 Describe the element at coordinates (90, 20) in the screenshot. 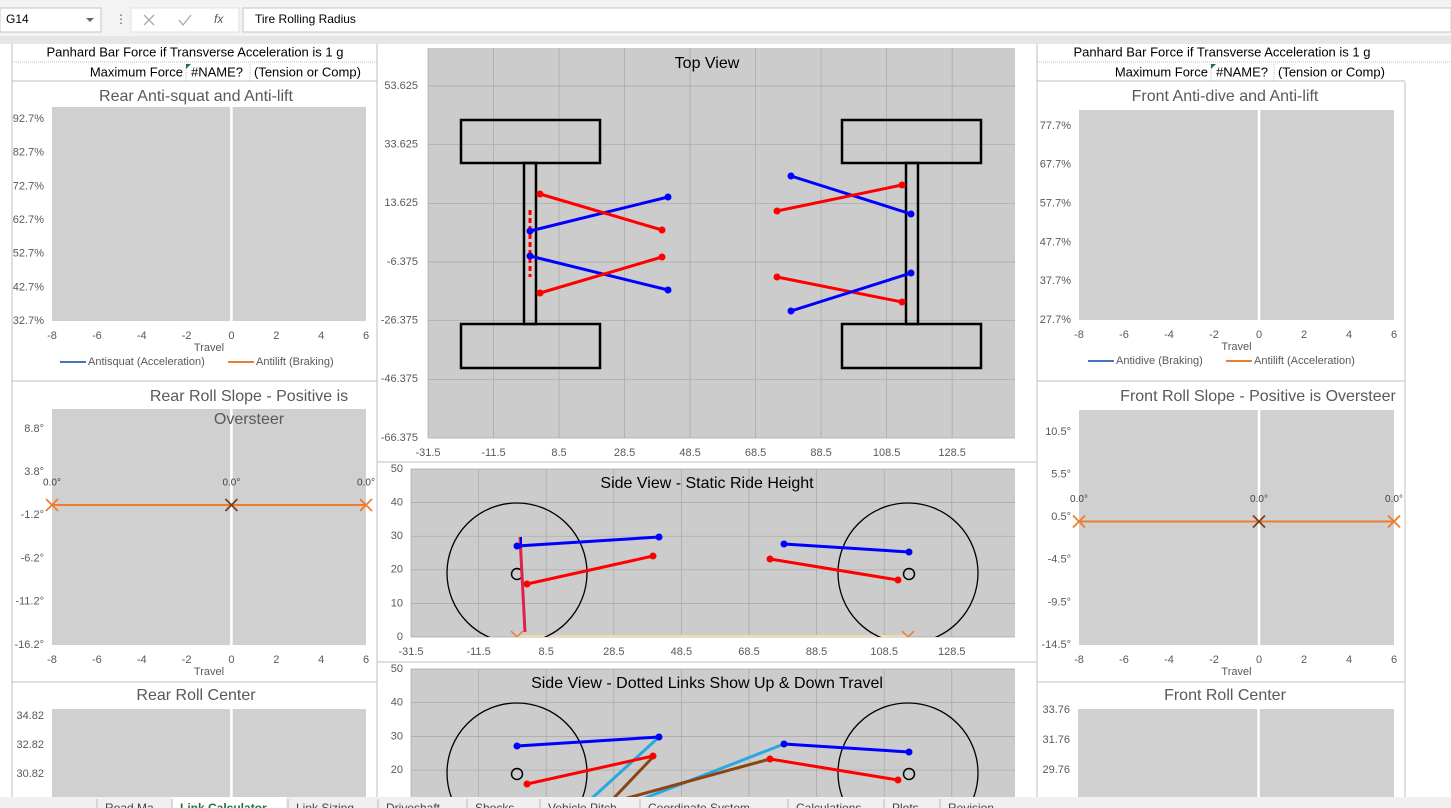

I see `dropdown-arrow` at that location.